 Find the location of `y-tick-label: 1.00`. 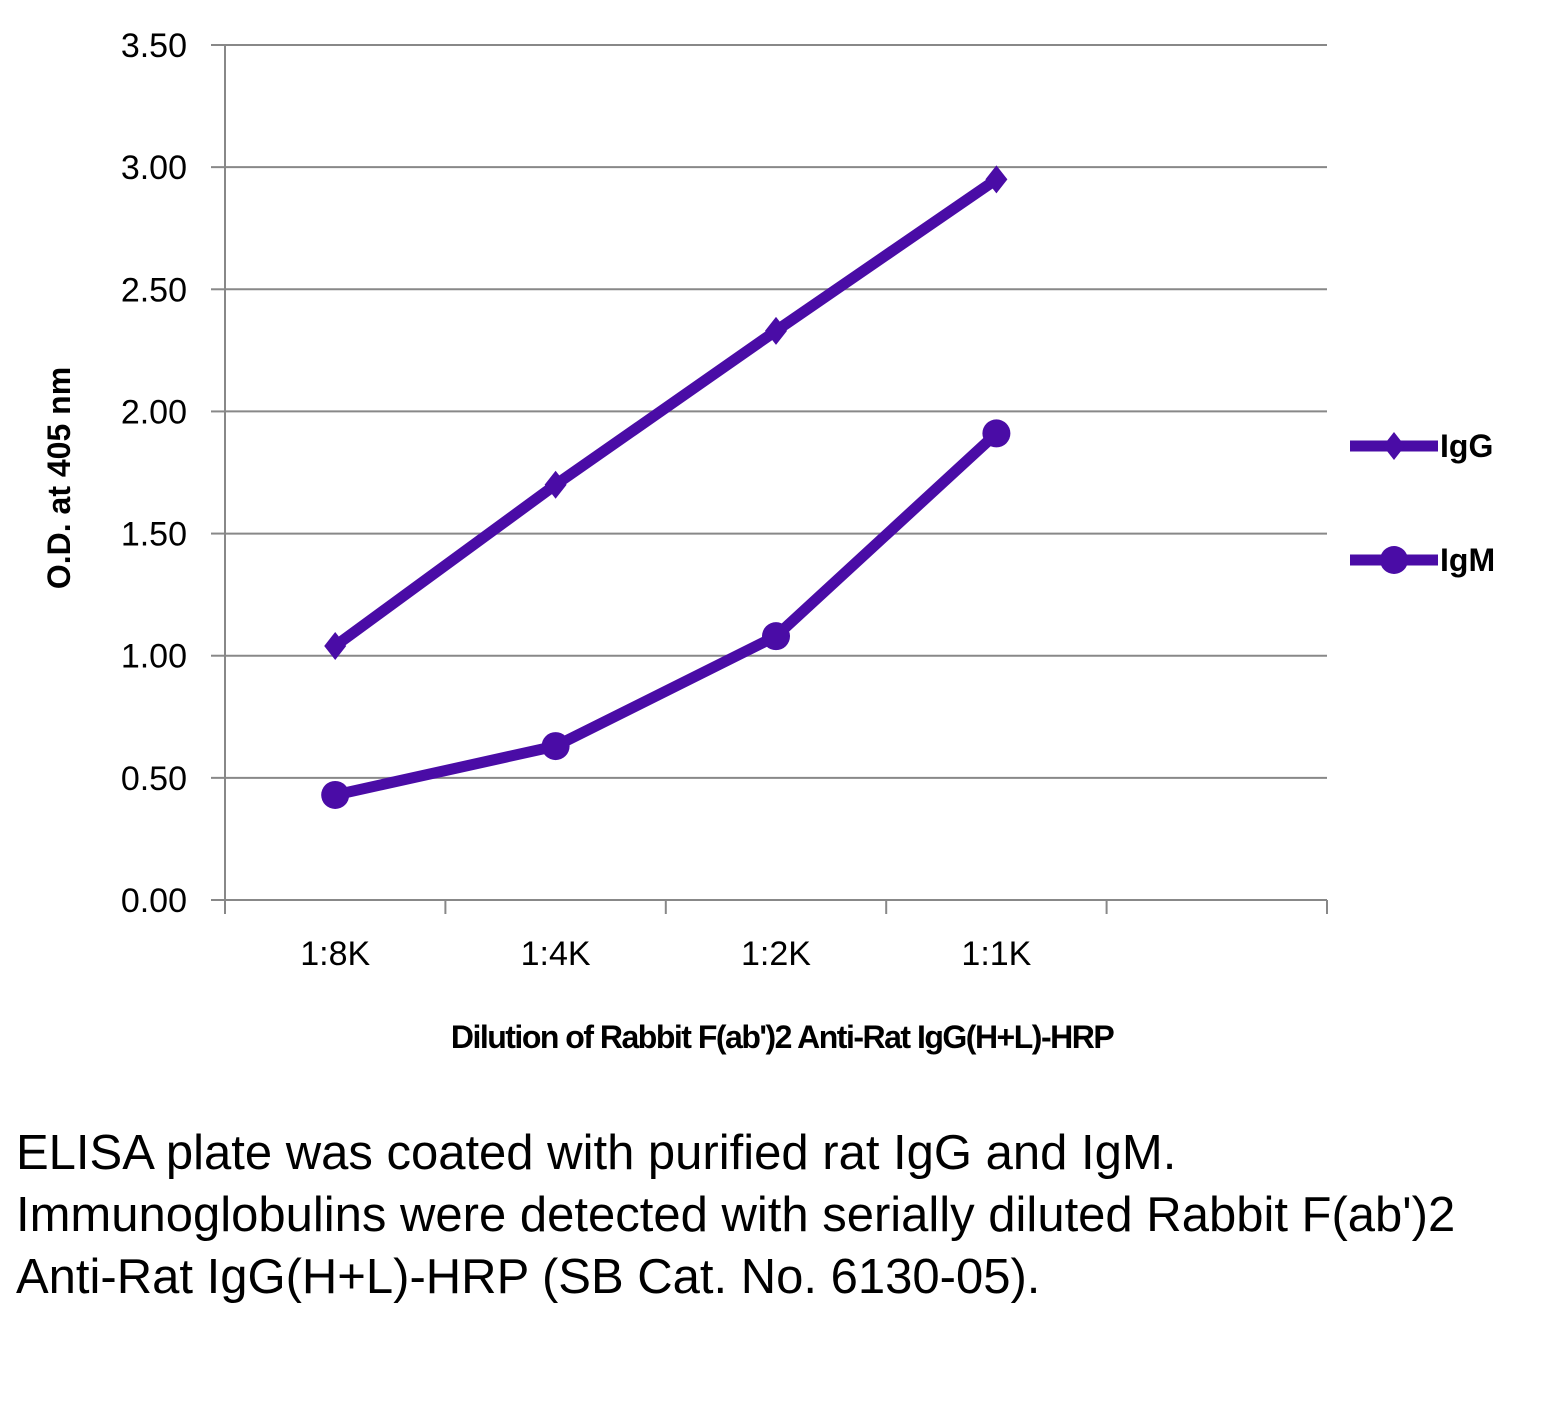

y-tick-label: 1.00 is located at coordinates (154, 657).